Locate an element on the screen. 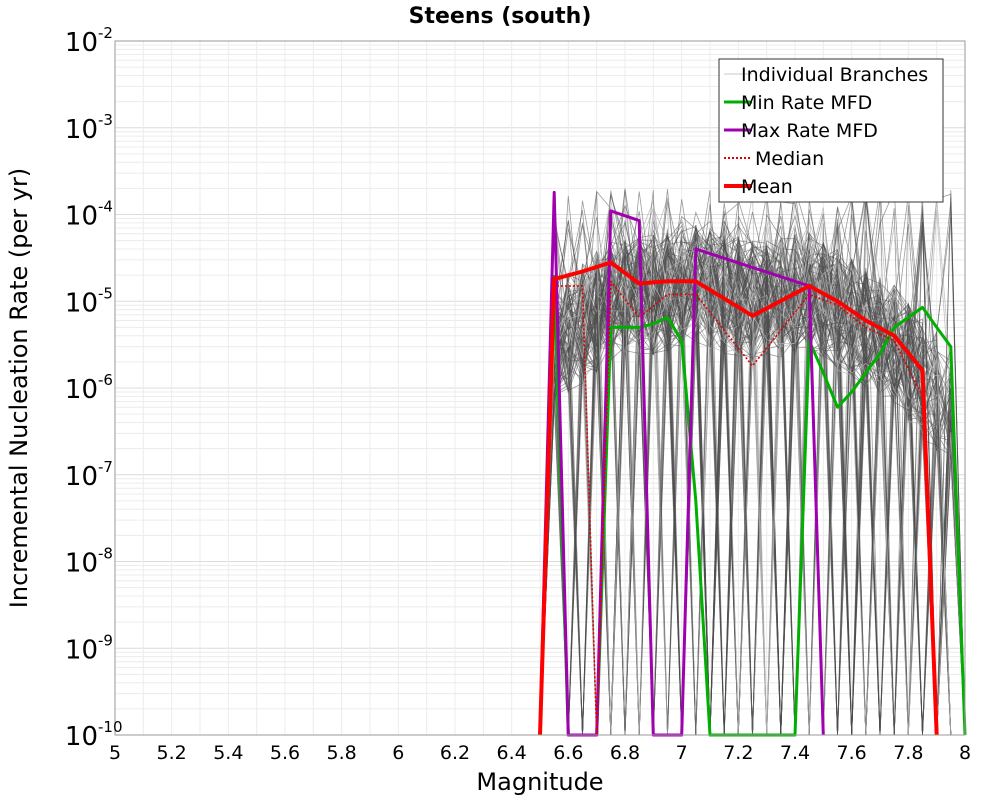  y-tick-label: 10 -2 is located at coordinates (89, 41).